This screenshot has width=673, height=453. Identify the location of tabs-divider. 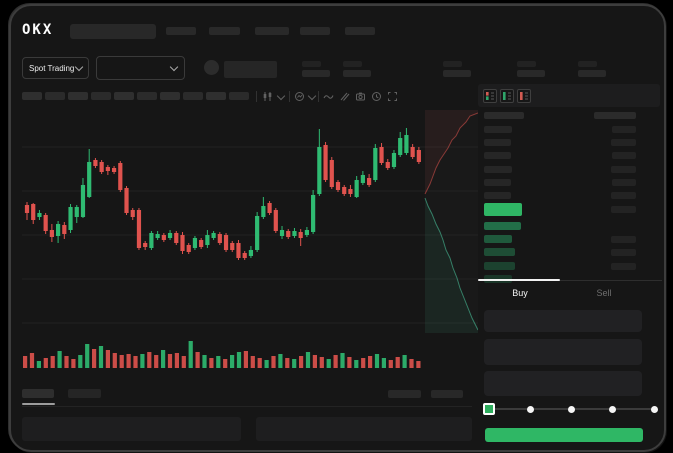
(570, 280).